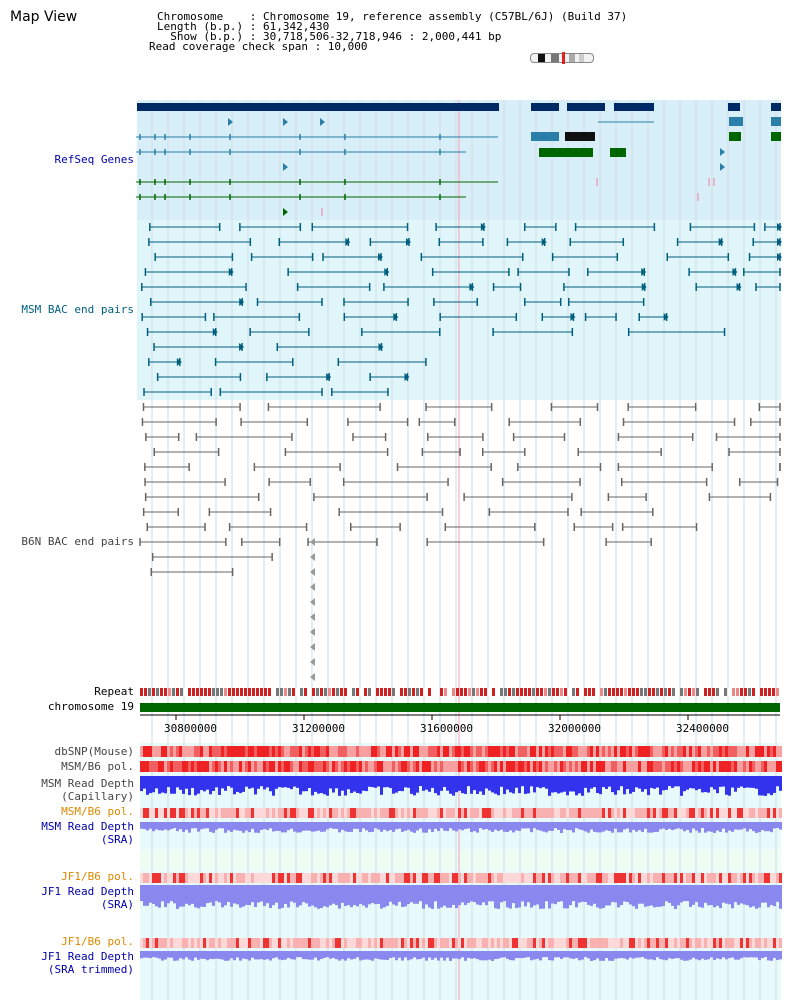 This screenshot has width=800, height=1000. I want to click on chromosome-ideogram, so click(562, 58).